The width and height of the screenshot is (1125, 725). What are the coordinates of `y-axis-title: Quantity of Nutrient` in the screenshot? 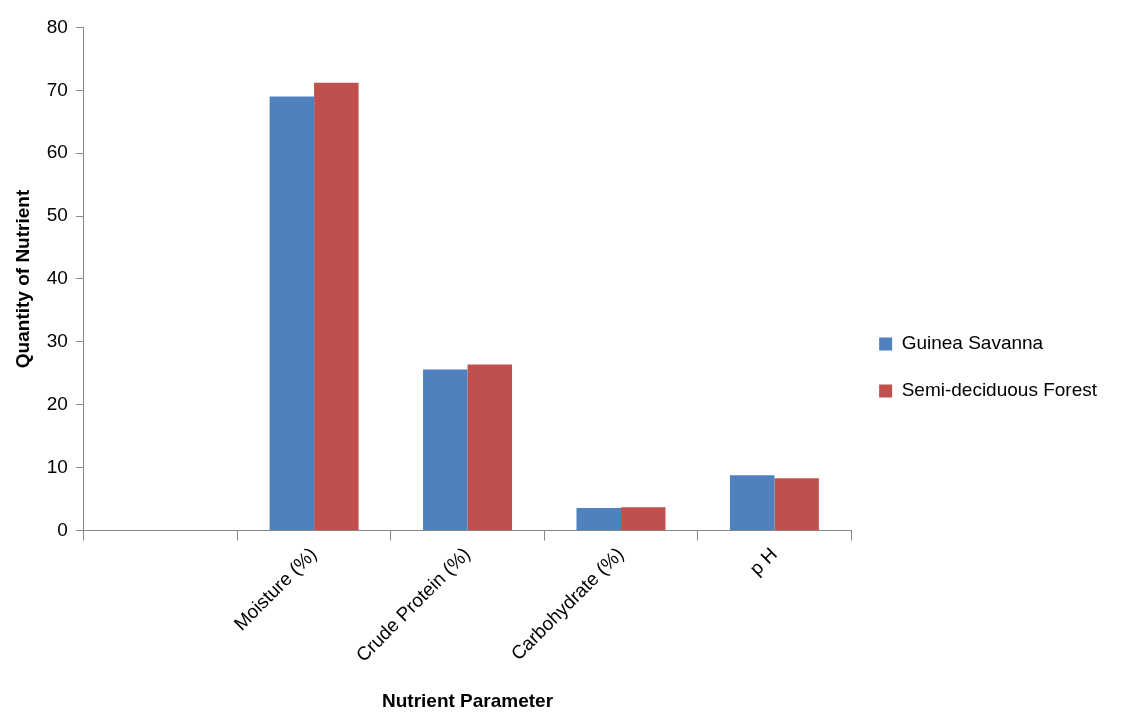 It's located at (22, 279).